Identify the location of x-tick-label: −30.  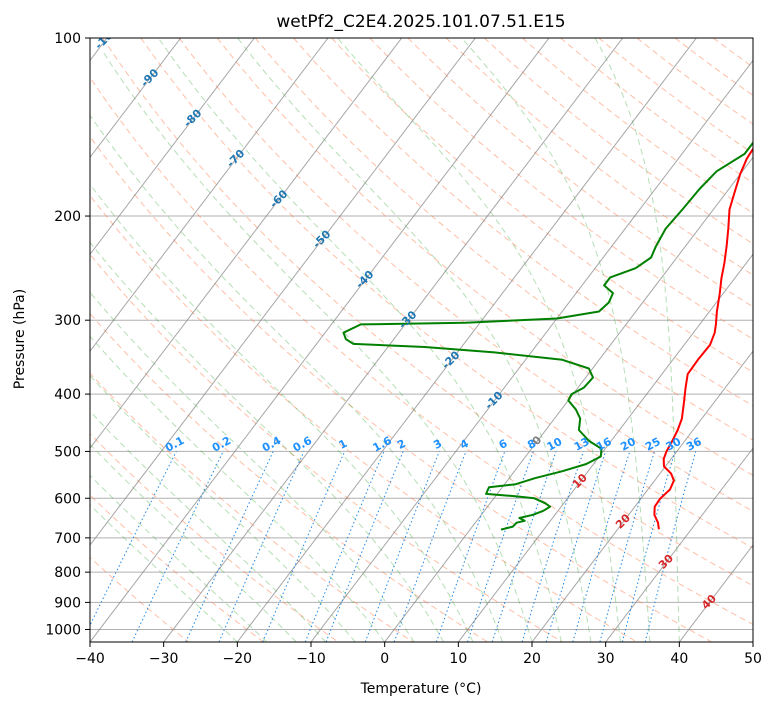
(164, 659).